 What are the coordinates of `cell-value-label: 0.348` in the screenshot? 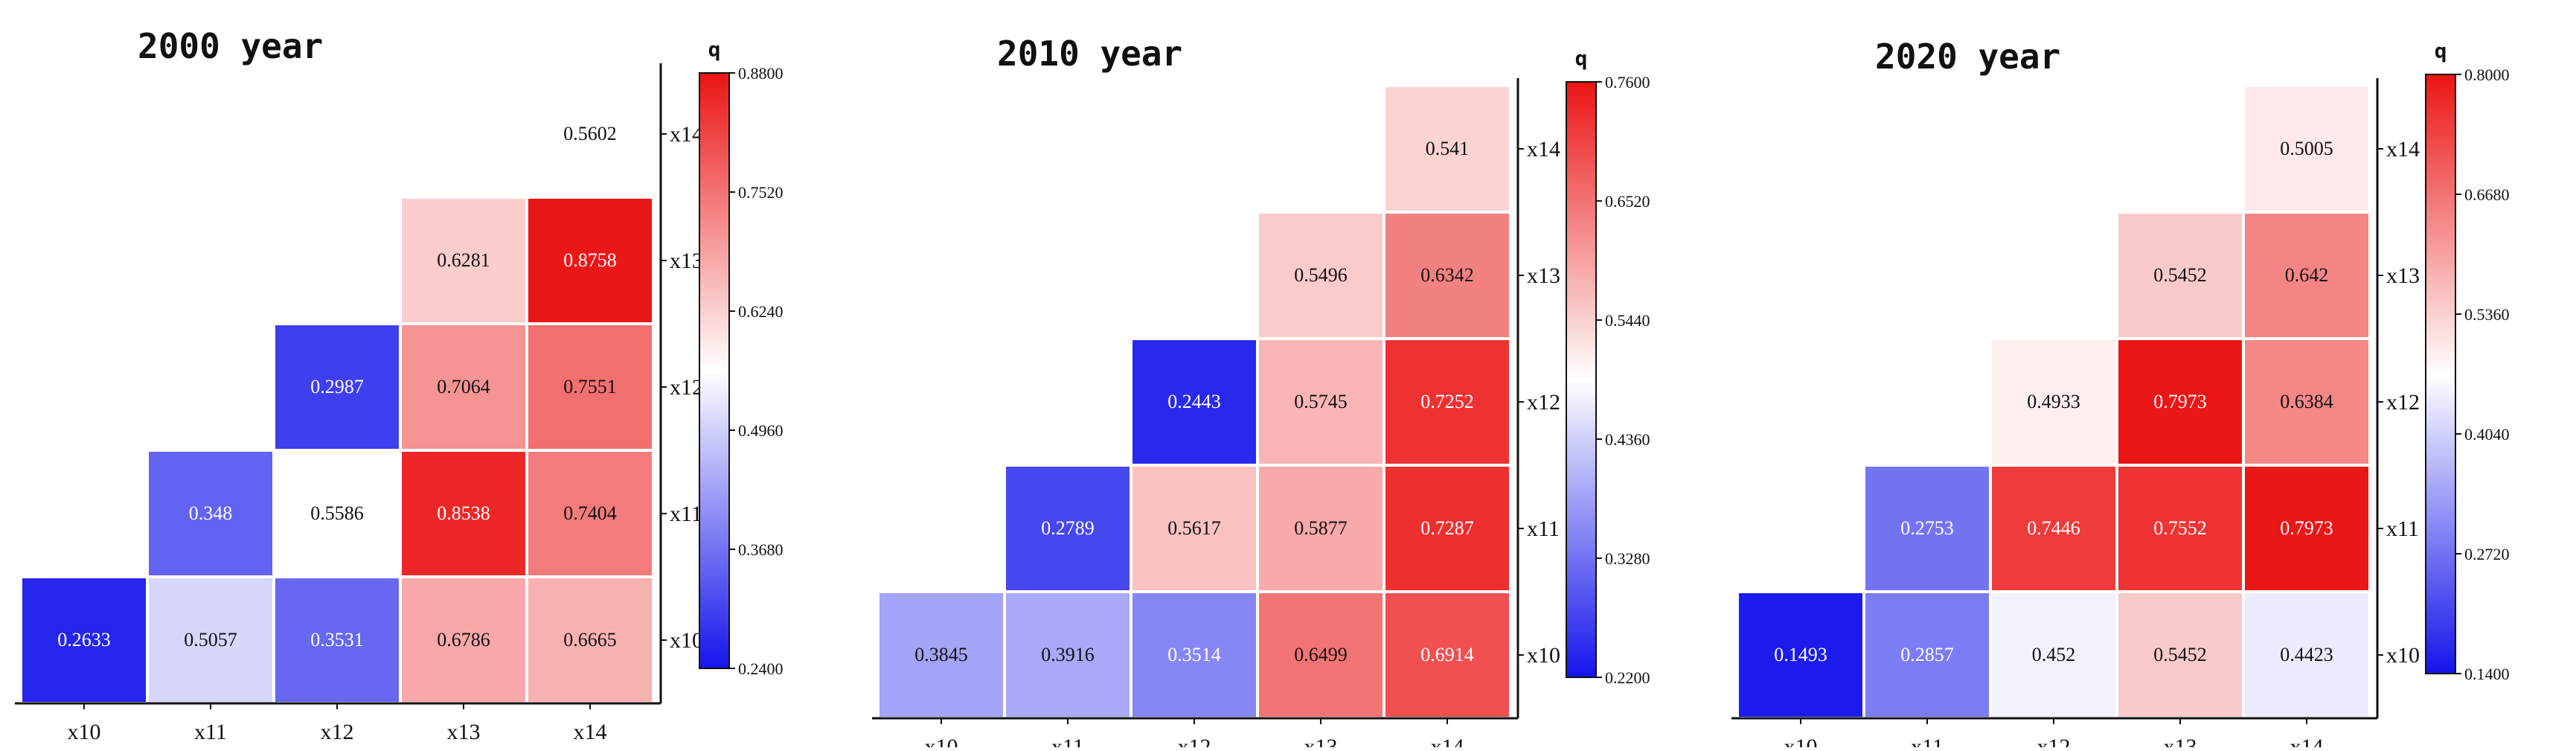 It's located at (211, 513).